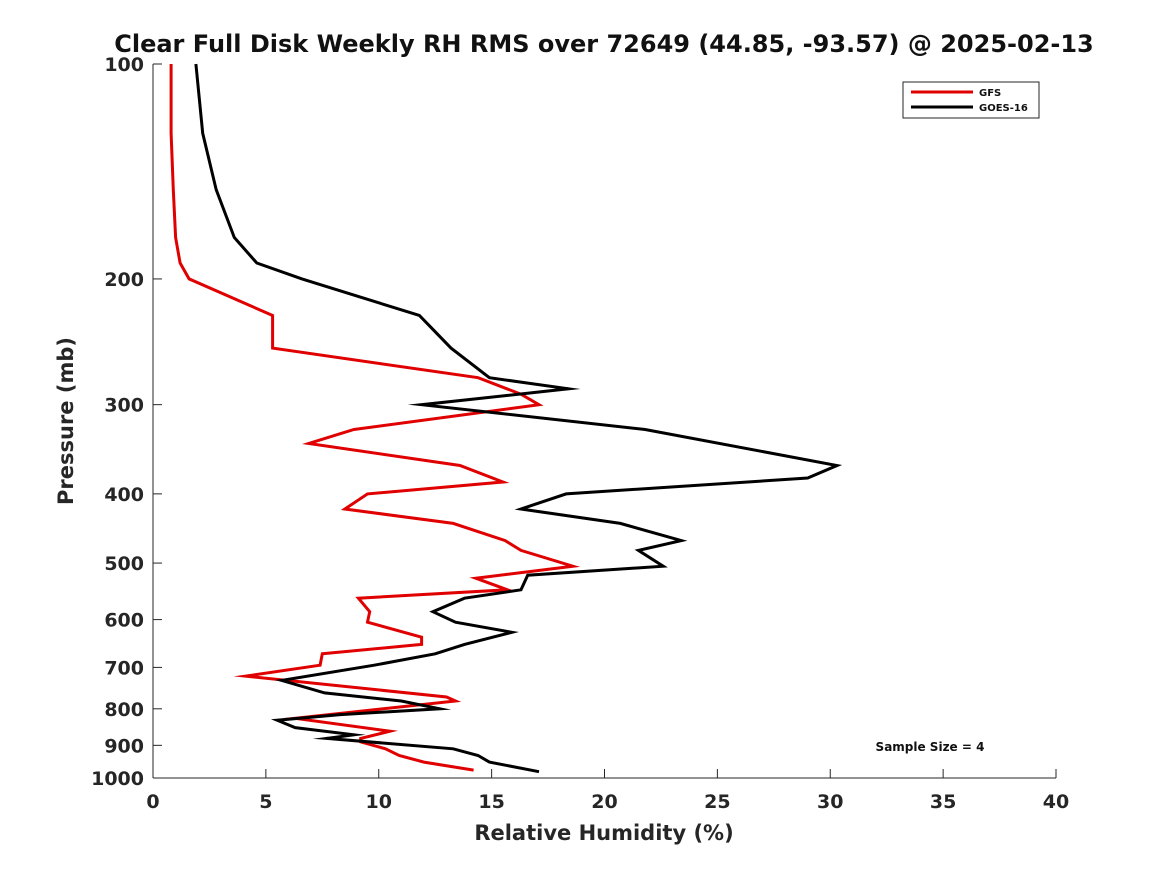 The height and width of the screenshot is (875, 1167). I want to click on x-tick-label: 10, so click(379, 802).